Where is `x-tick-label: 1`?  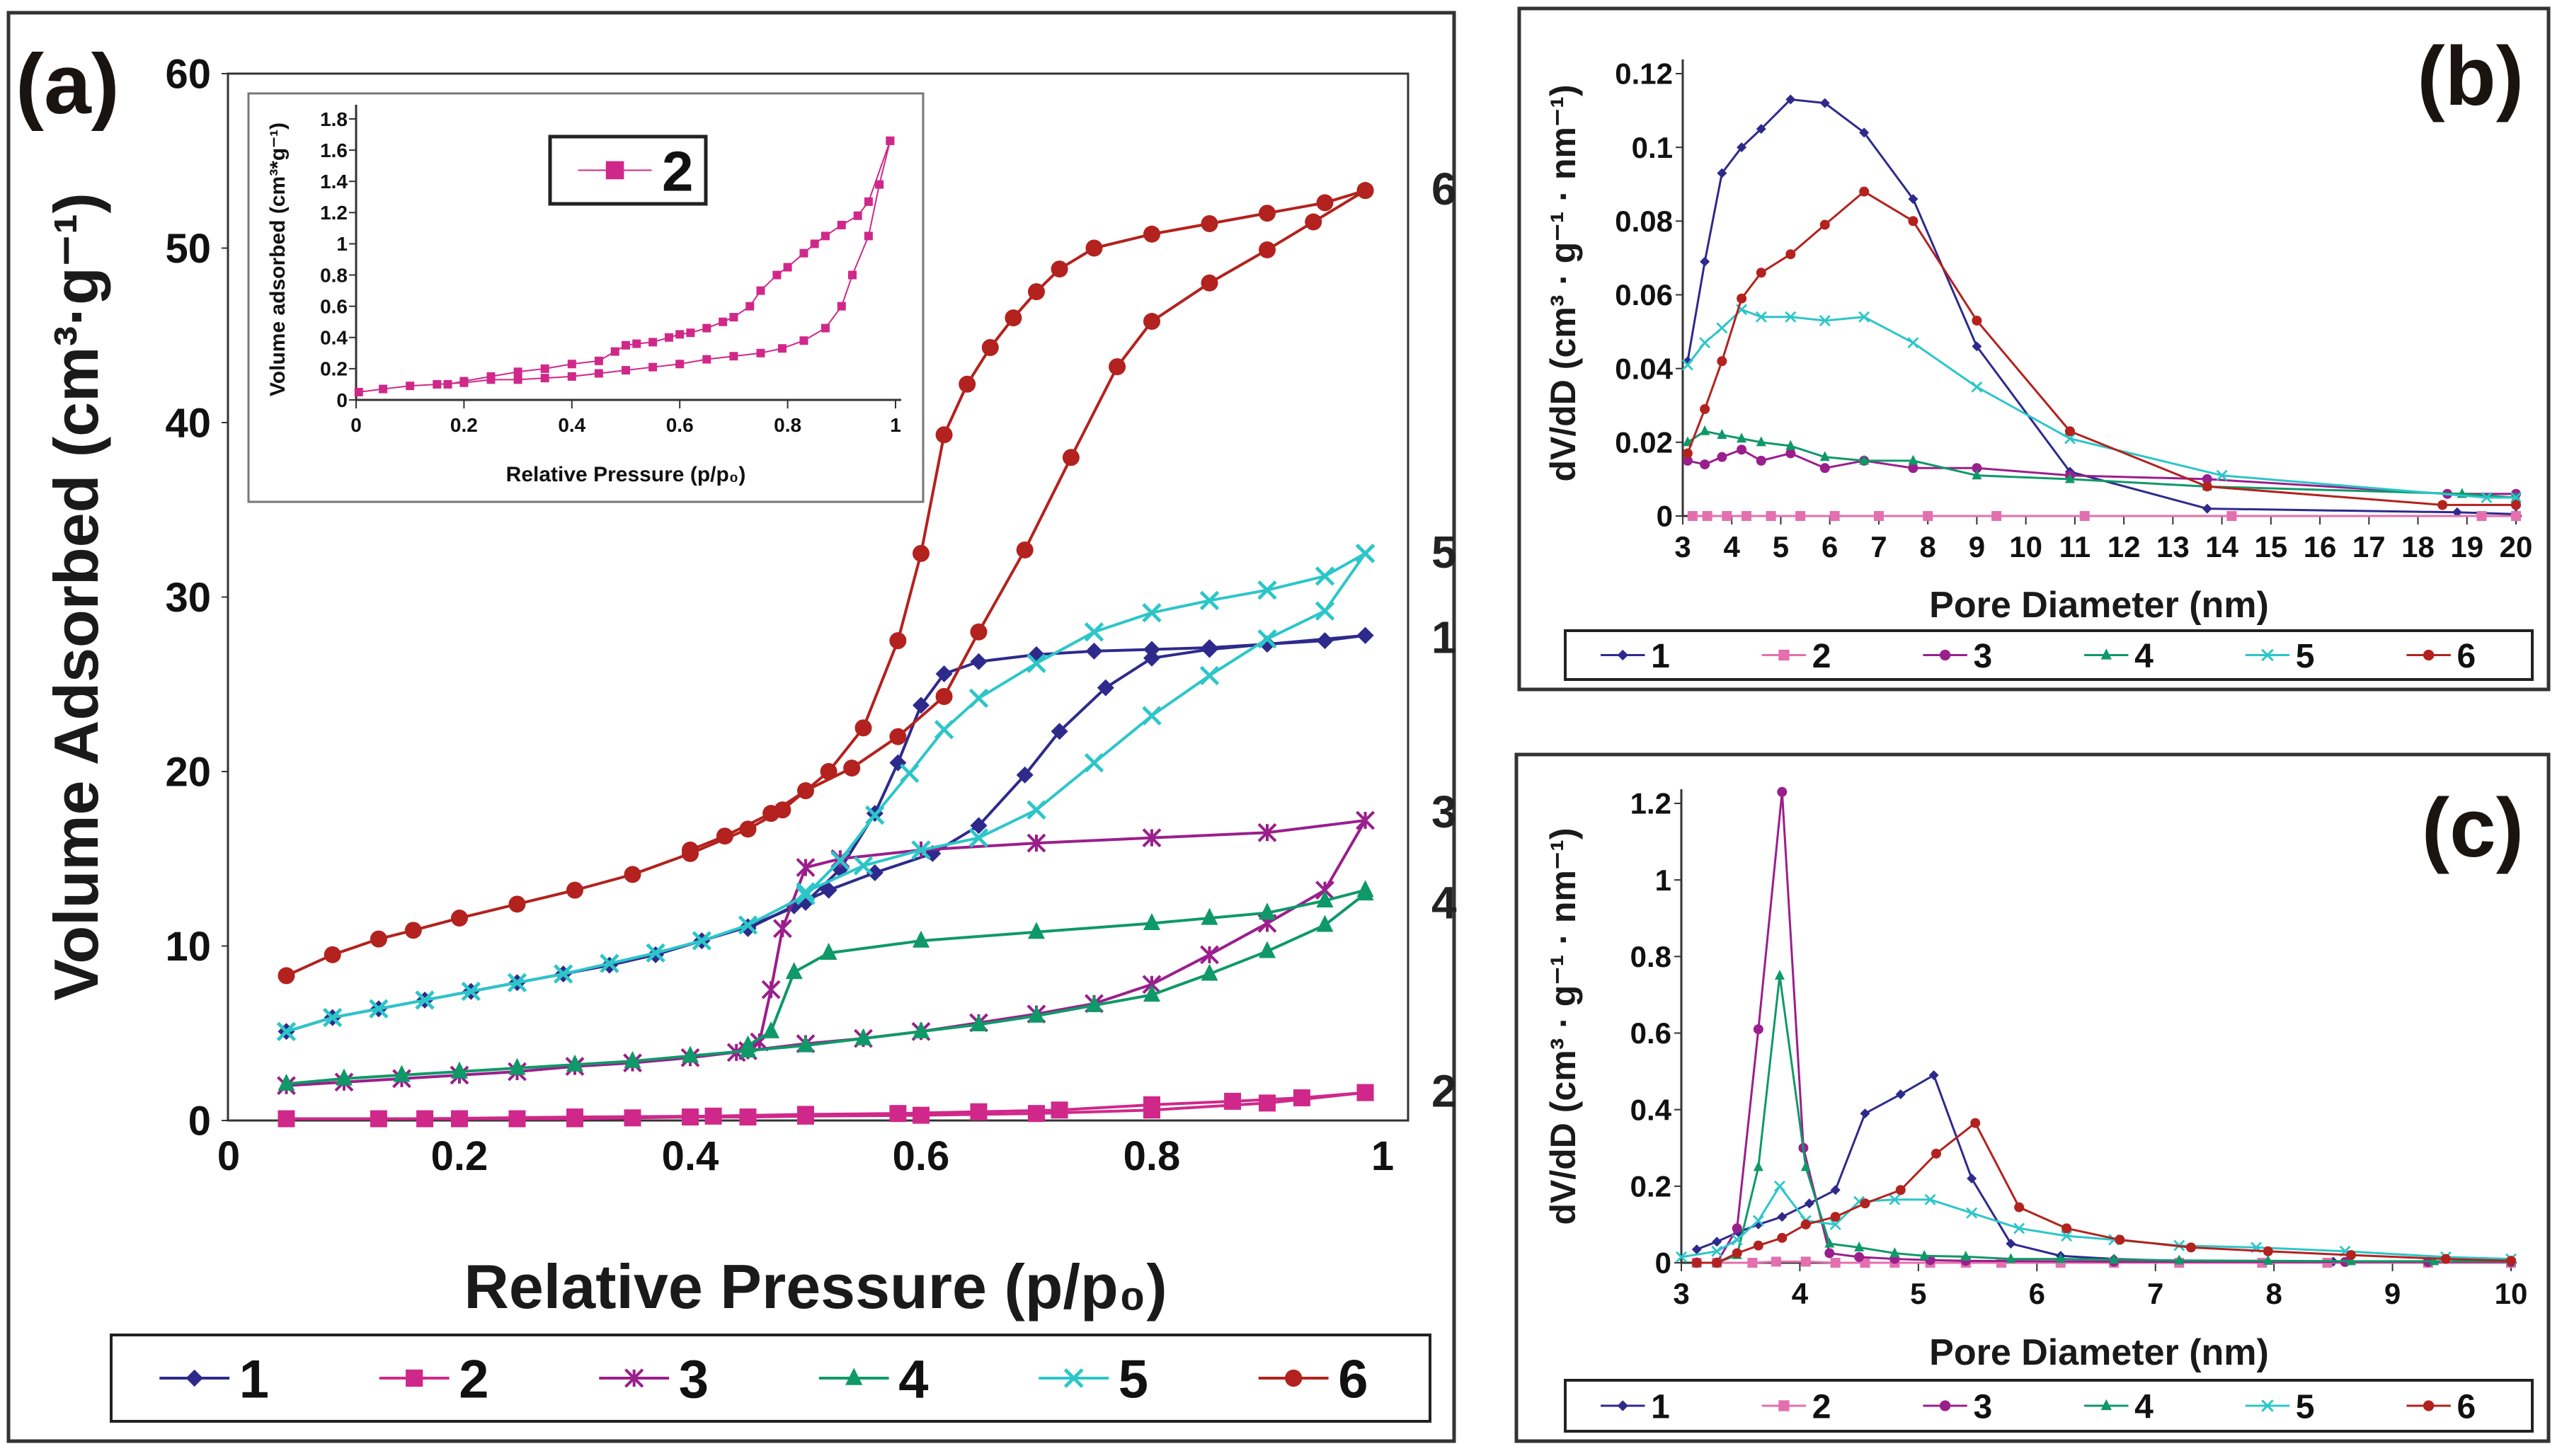
x-tick-label: 1 is located at coordinates (895, 425).